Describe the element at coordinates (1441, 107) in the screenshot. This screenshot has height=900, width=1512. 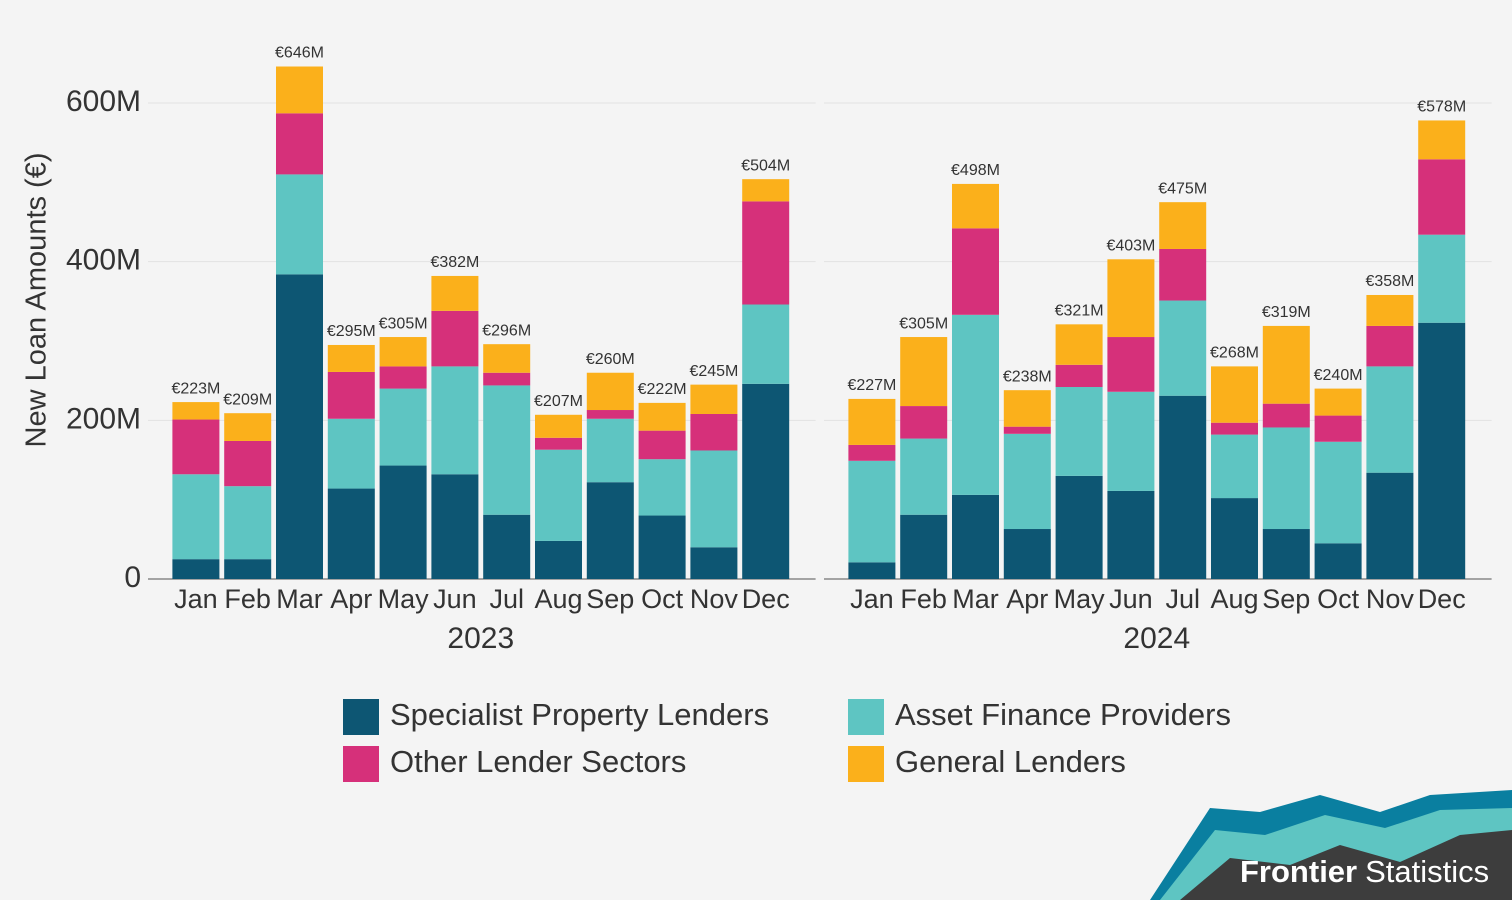
I see `total-label: €578M` at that location.